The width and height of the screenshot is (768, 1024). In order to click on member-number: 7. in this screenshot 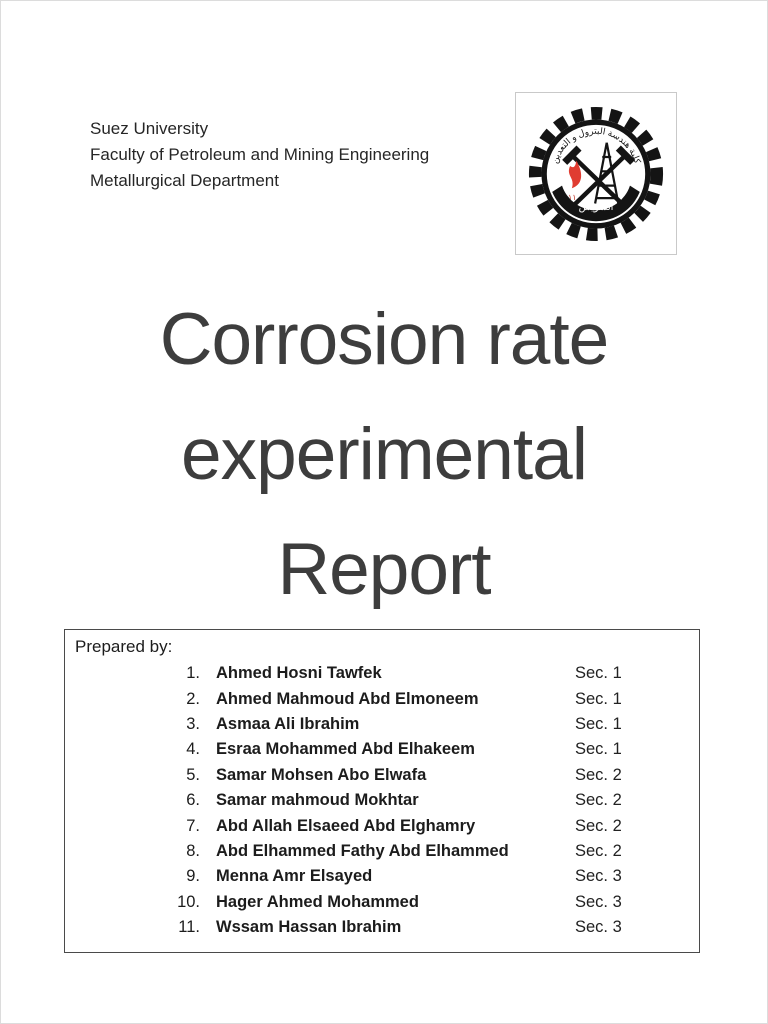, I will do `click(193, 825)`.